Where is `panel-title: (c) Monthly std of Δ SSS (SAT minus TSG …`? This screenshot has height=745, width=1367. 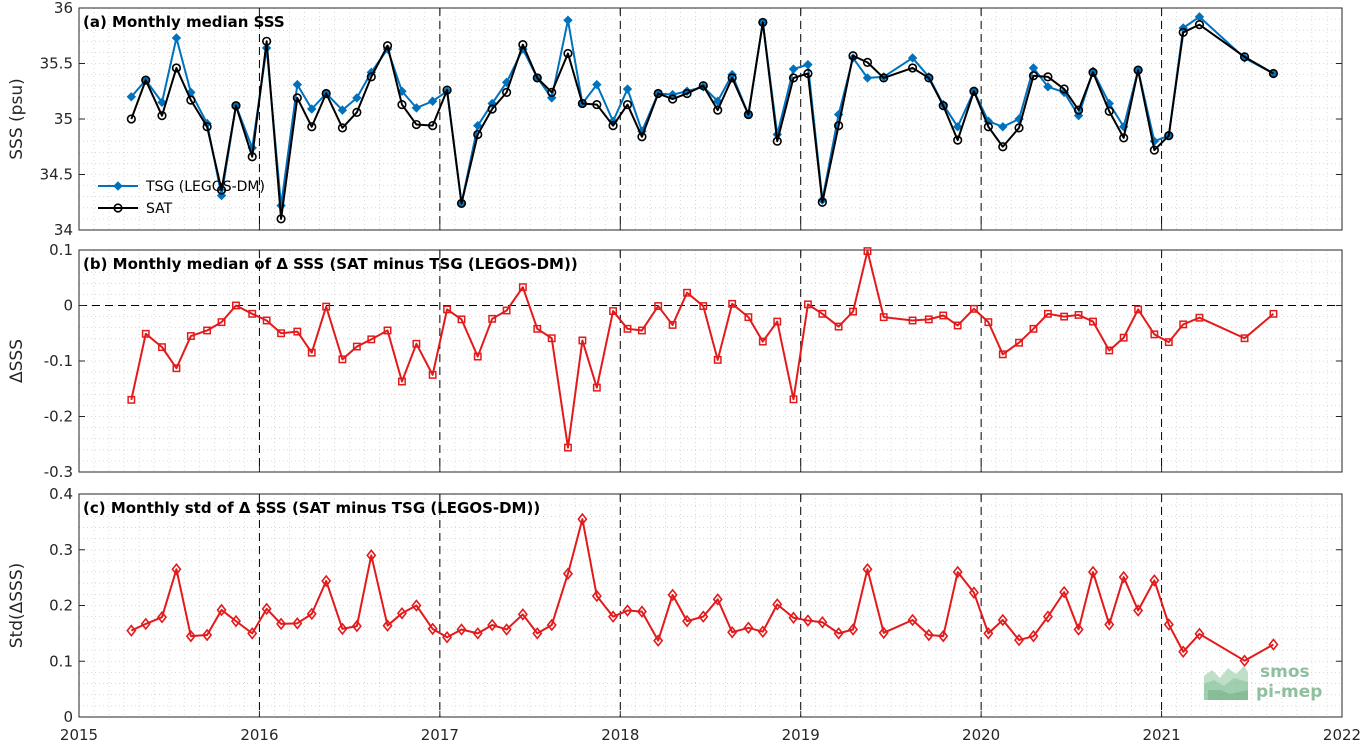
panel-title: (c) Monthly std of Δ SSS (SAT minus TSG … is located at coordinates (311, 508).